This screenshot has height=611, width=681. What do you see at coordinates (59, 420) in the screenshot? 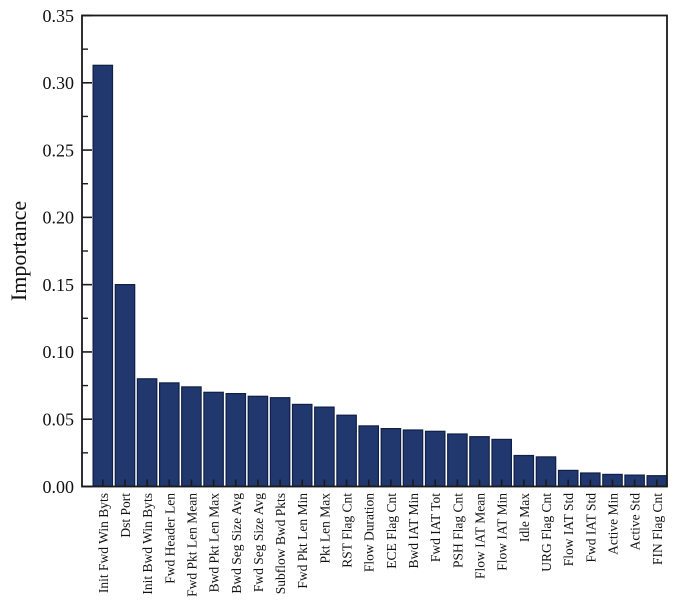
I see `y-tick-label: 0.05` at bounding box center [59, 420].